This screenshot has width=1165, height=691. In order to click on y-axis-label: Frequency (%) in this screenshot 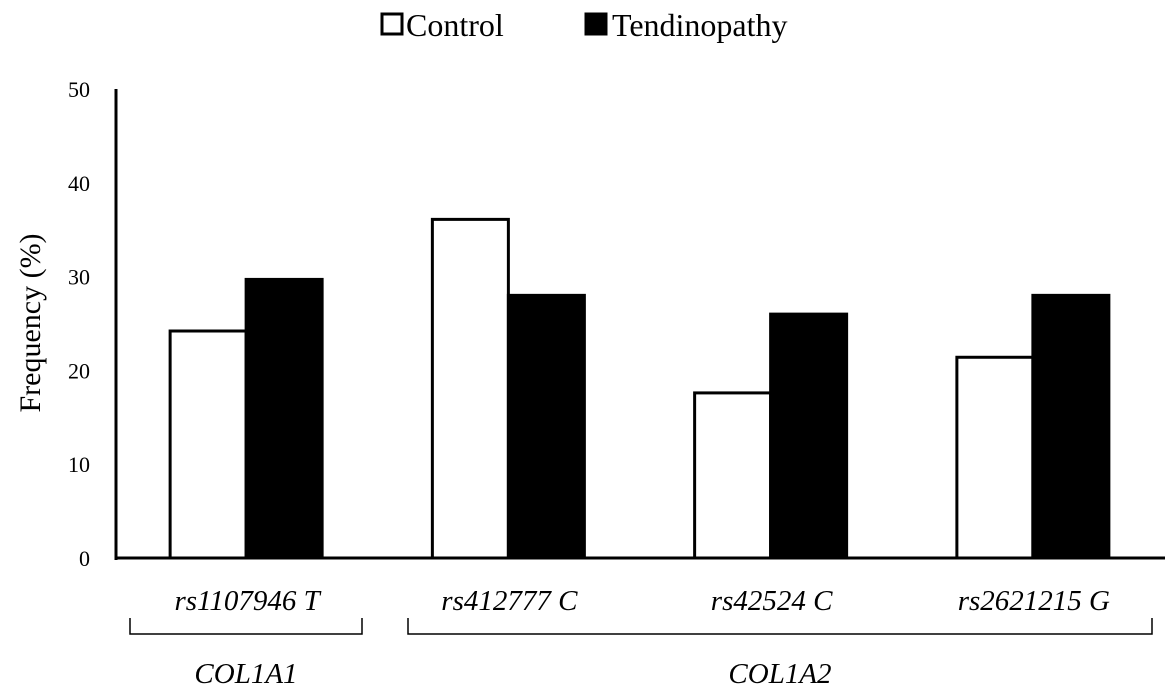, I will do `click(30, 322)`.